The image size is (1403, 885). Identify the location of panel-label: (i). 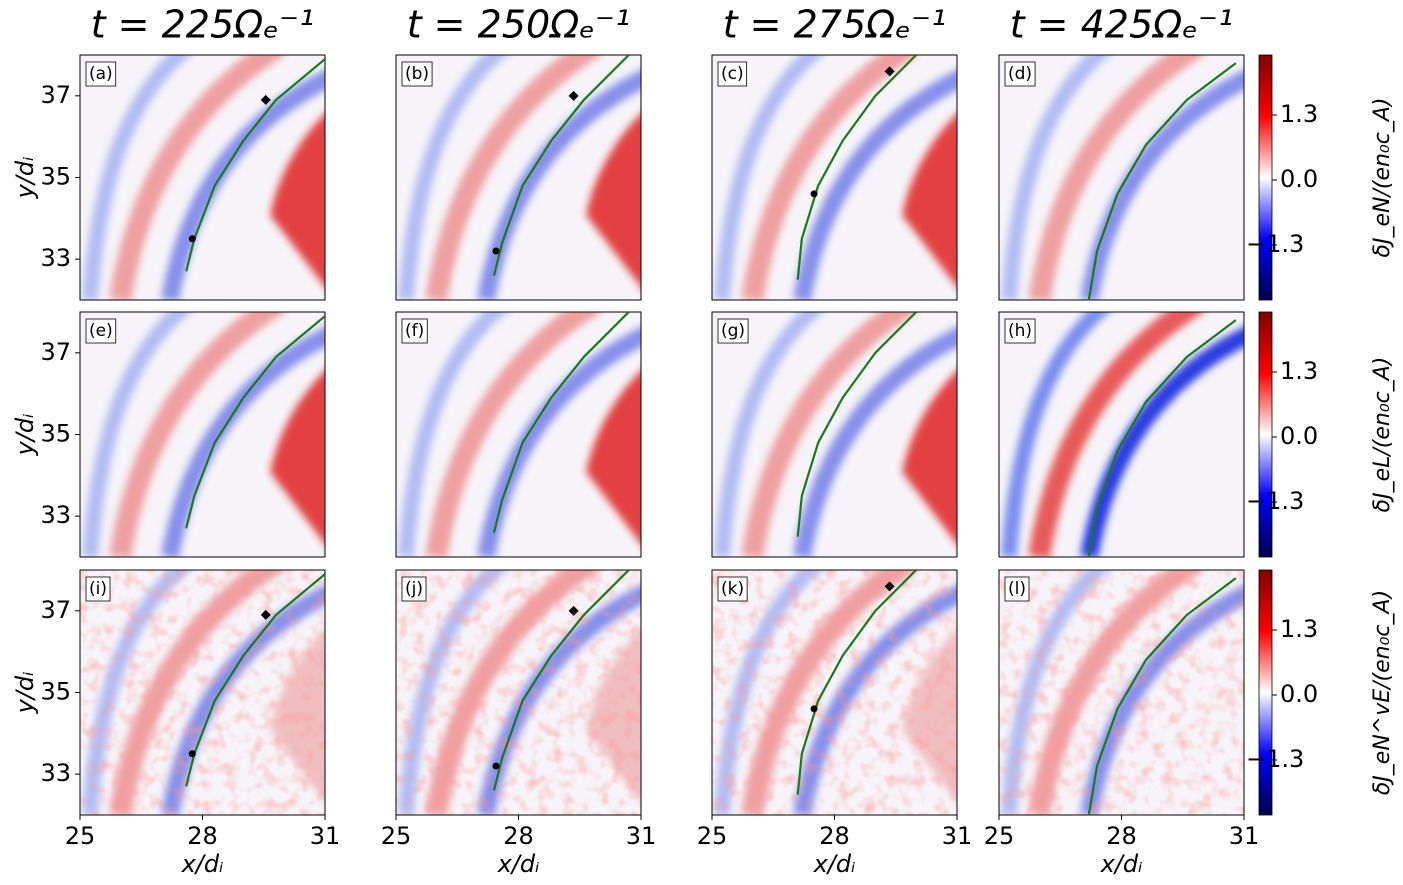
(98, 589).